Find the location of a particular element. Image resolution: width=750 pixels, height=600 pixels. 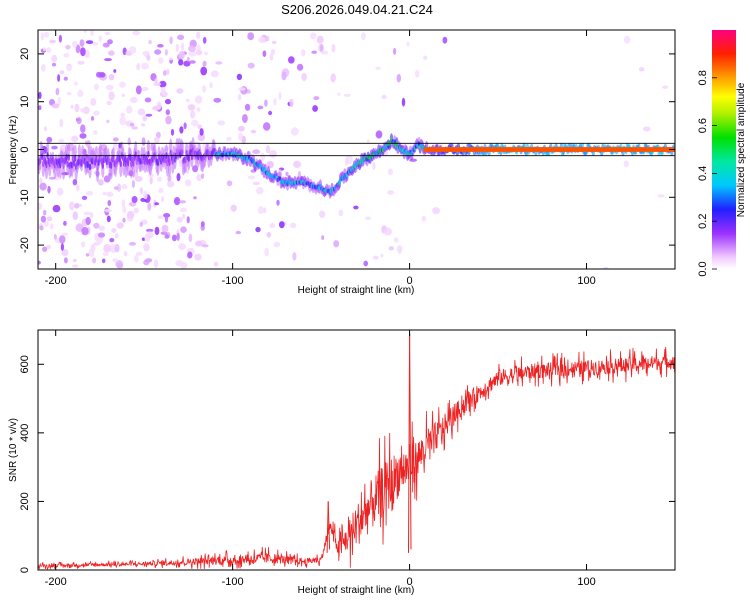

y-tick-label: 10 is located at coordinates (25, 102).